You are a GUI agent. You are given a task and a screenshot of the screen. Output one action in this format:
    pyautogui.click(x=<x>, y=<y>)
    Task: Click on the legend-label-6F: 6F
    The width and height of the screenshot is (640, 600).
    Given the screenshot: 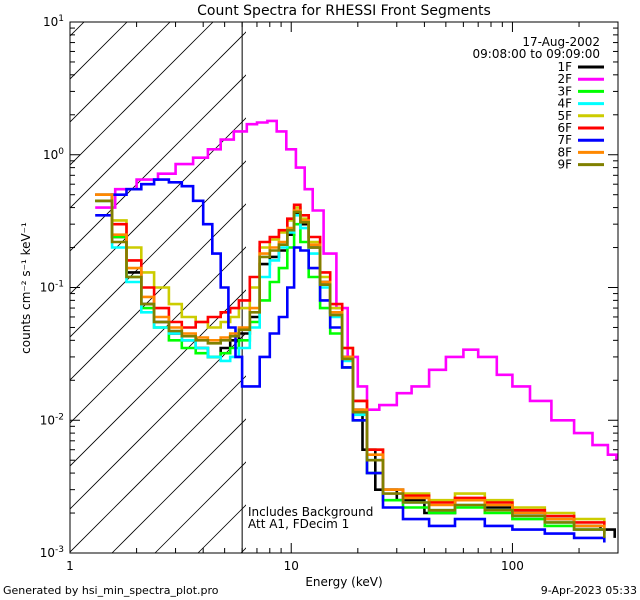 What is the action you would take?
    pyautogui.click(x=564, y=128)
    